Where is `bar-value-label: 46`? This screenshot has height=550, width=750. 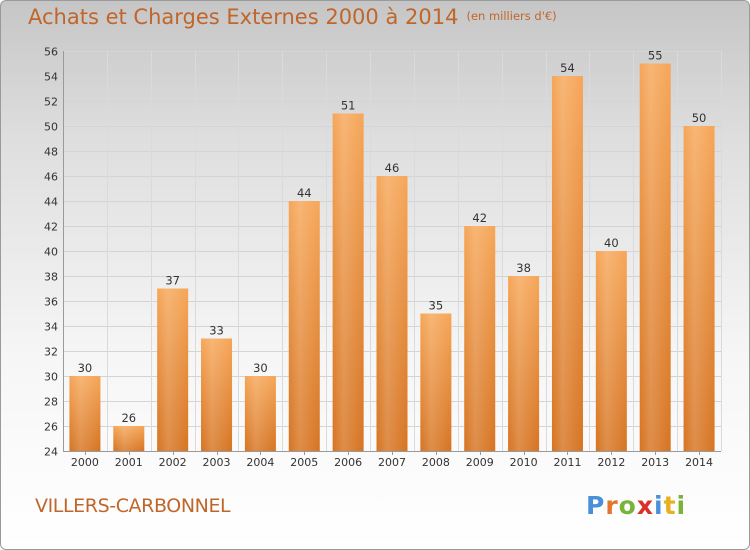 bar-value-label: 46 is located at coordinates (392, 168).